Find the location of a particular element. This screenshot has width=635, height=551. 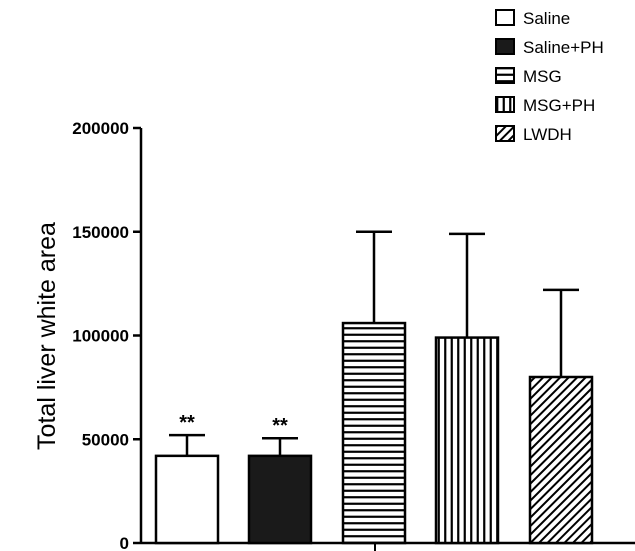

legend-label: Saline+PH is located at coordinates (563, 47).